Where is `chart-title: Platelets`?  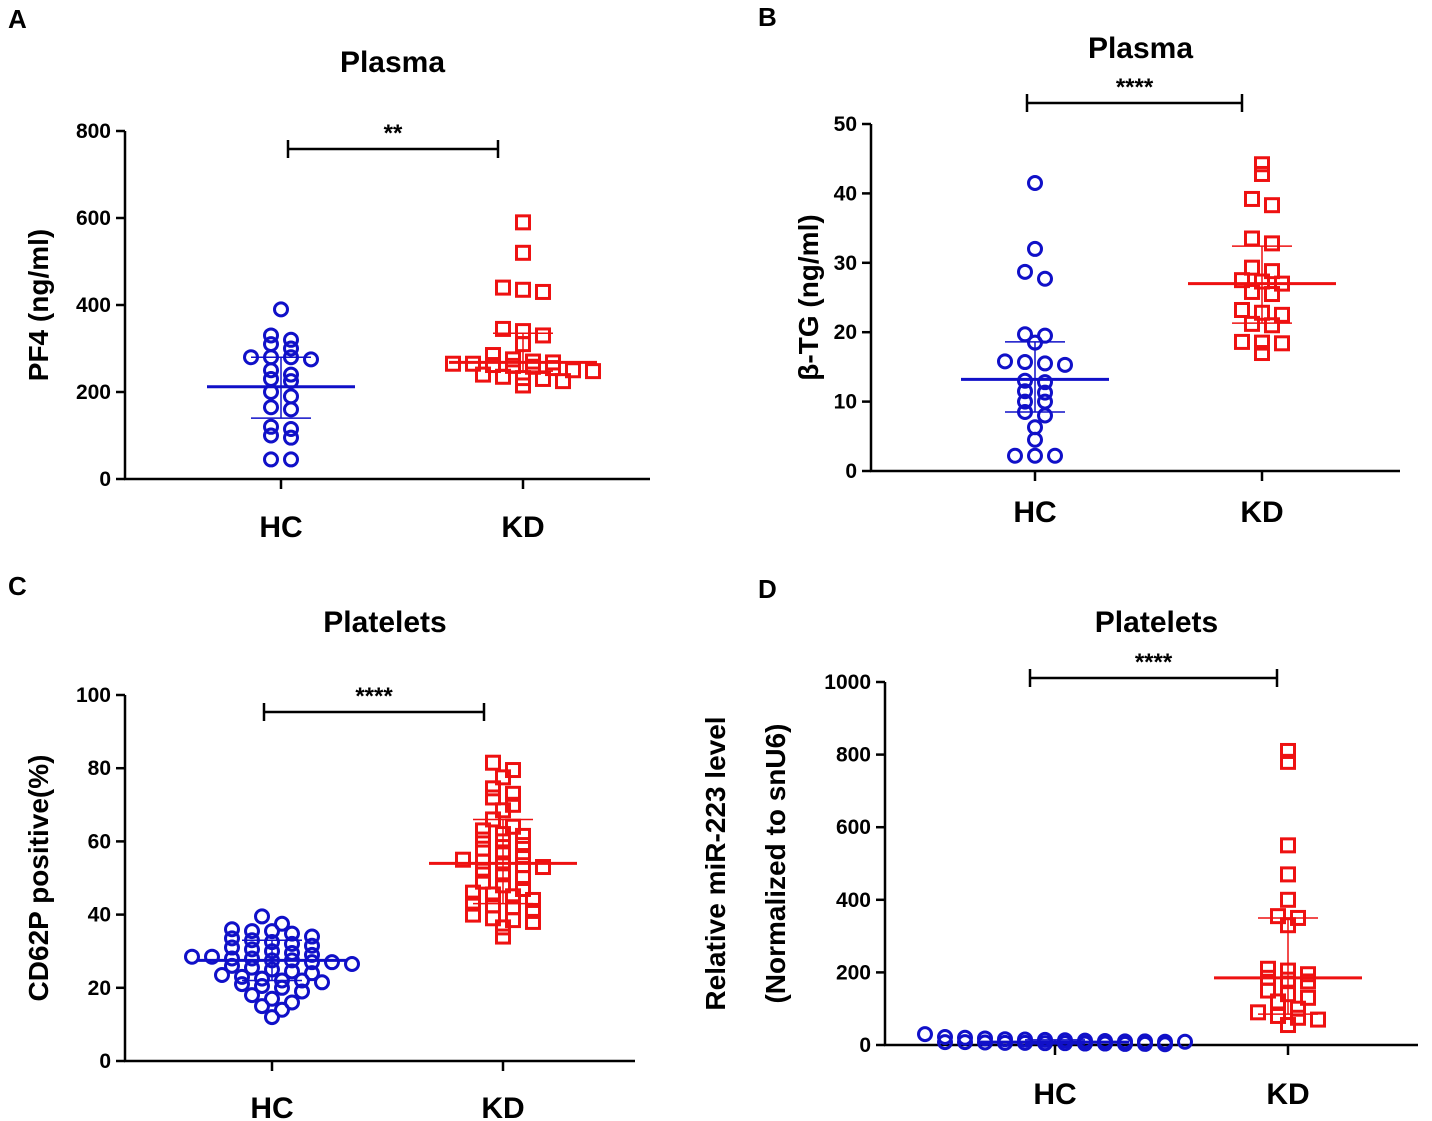 chart-title: Platelets is located at coordinates (1156, 622).